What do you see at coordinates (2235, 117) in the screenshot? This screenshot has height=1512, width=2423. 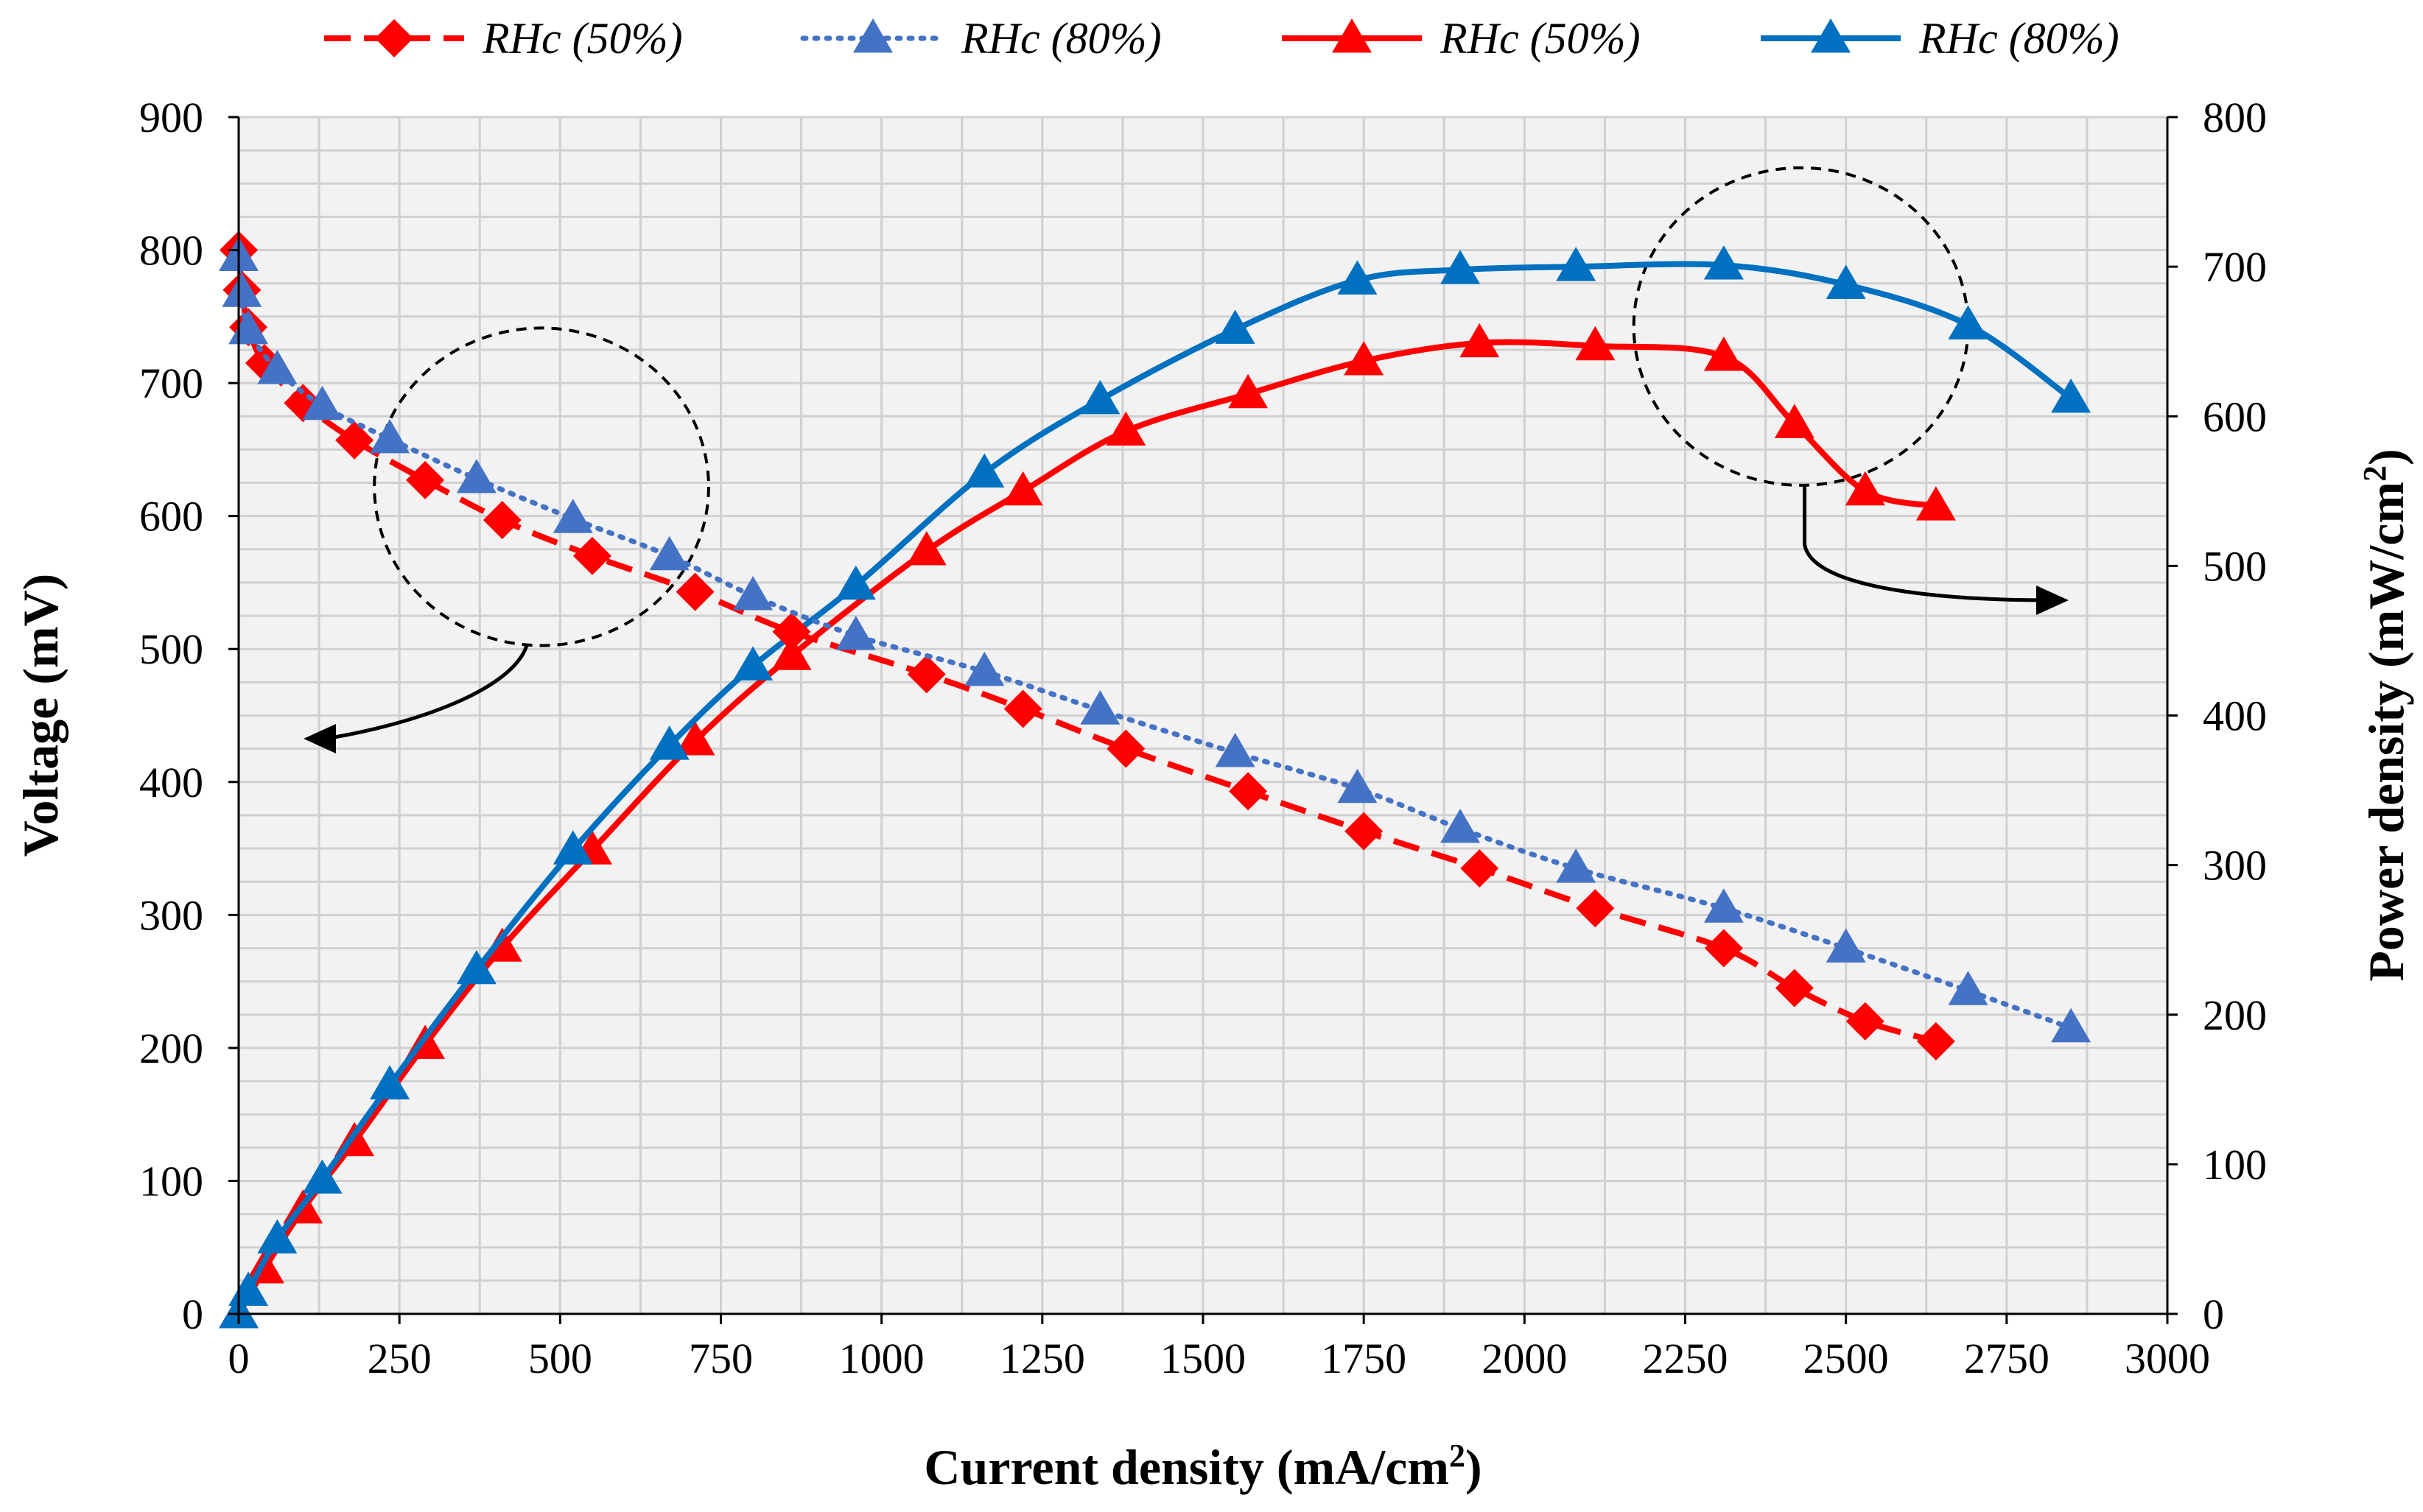 I see `y-right-tick-label: 800` at bounding box center [2235, 117].